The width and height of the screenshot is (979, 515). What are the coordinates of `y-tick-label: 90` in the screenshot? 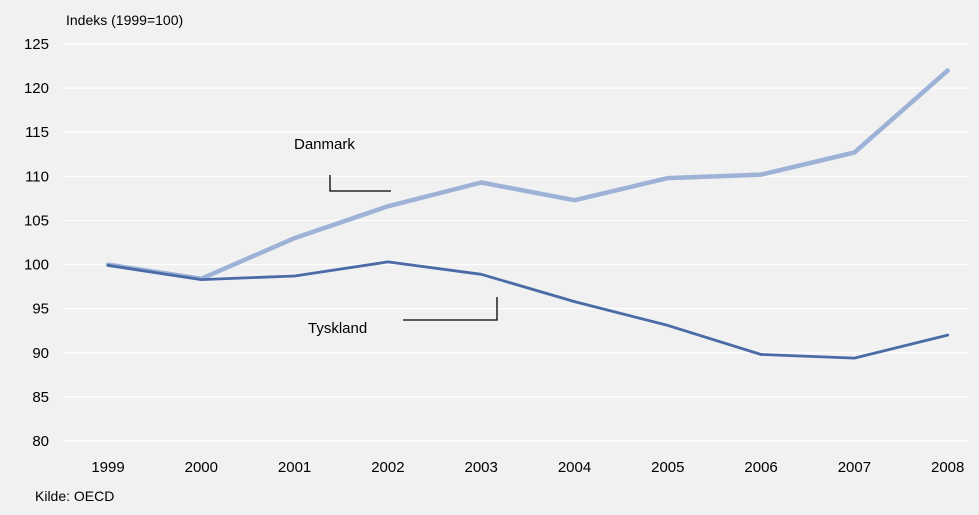 It's located at (40, 353).